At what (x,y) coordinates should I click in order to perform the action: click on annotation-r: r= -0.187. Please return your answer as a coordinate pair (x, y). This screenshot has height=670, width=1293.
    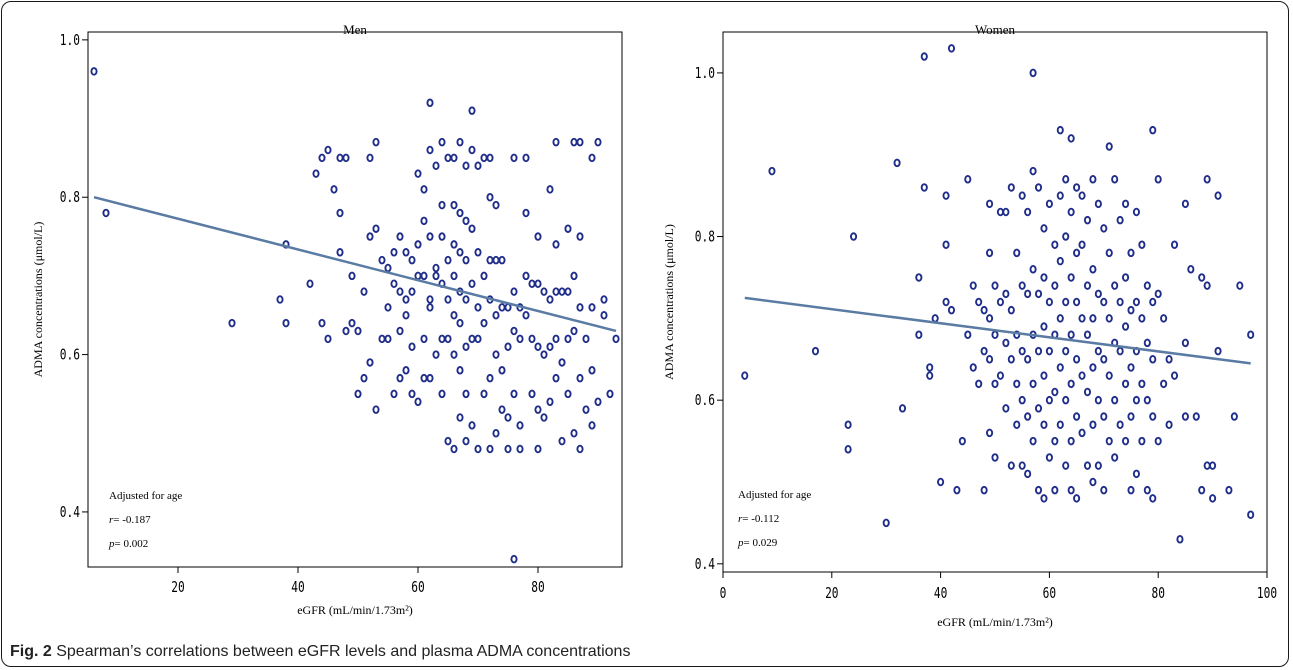
    Looking at the image, I should click on (130, 520).